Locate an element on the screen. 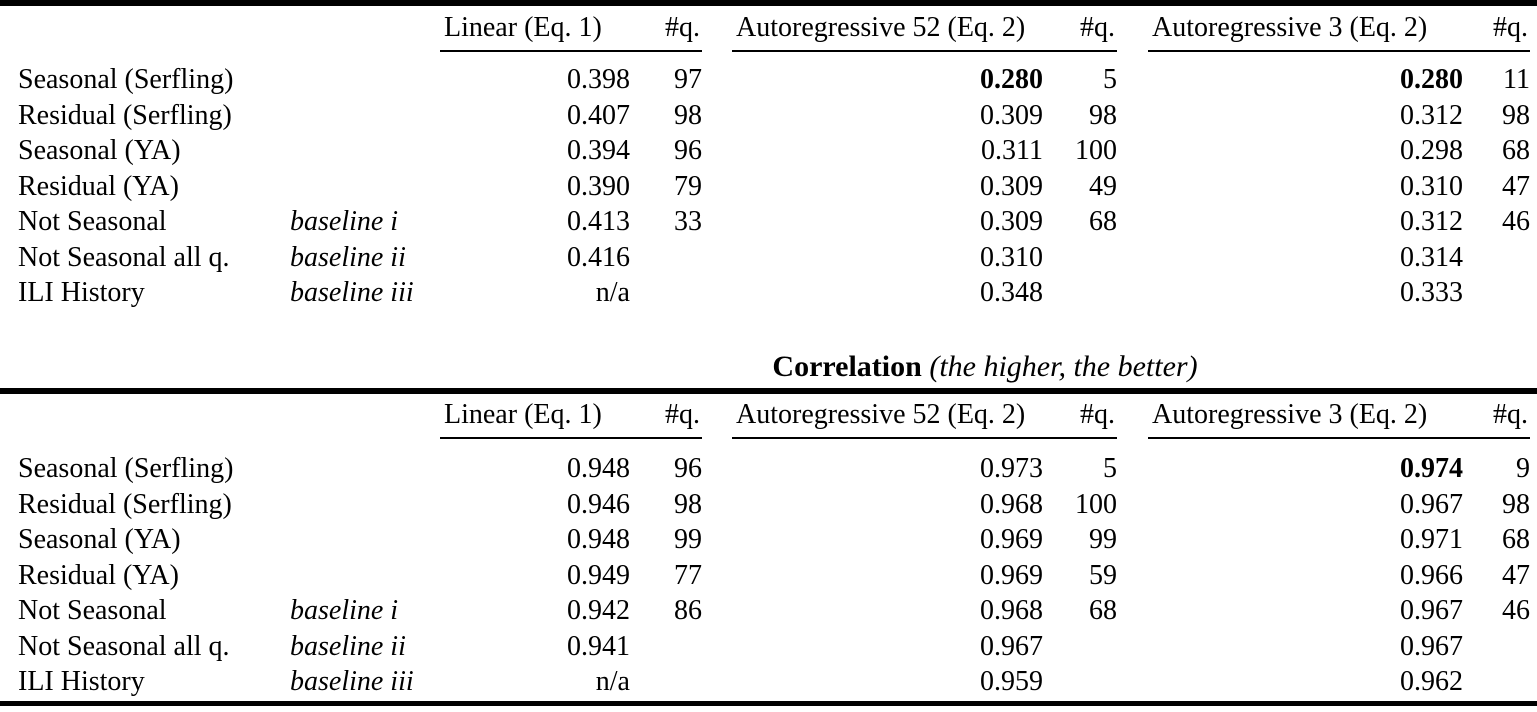  value-autoregressive-3: 0.314 is located at coordinates (1431, 257).